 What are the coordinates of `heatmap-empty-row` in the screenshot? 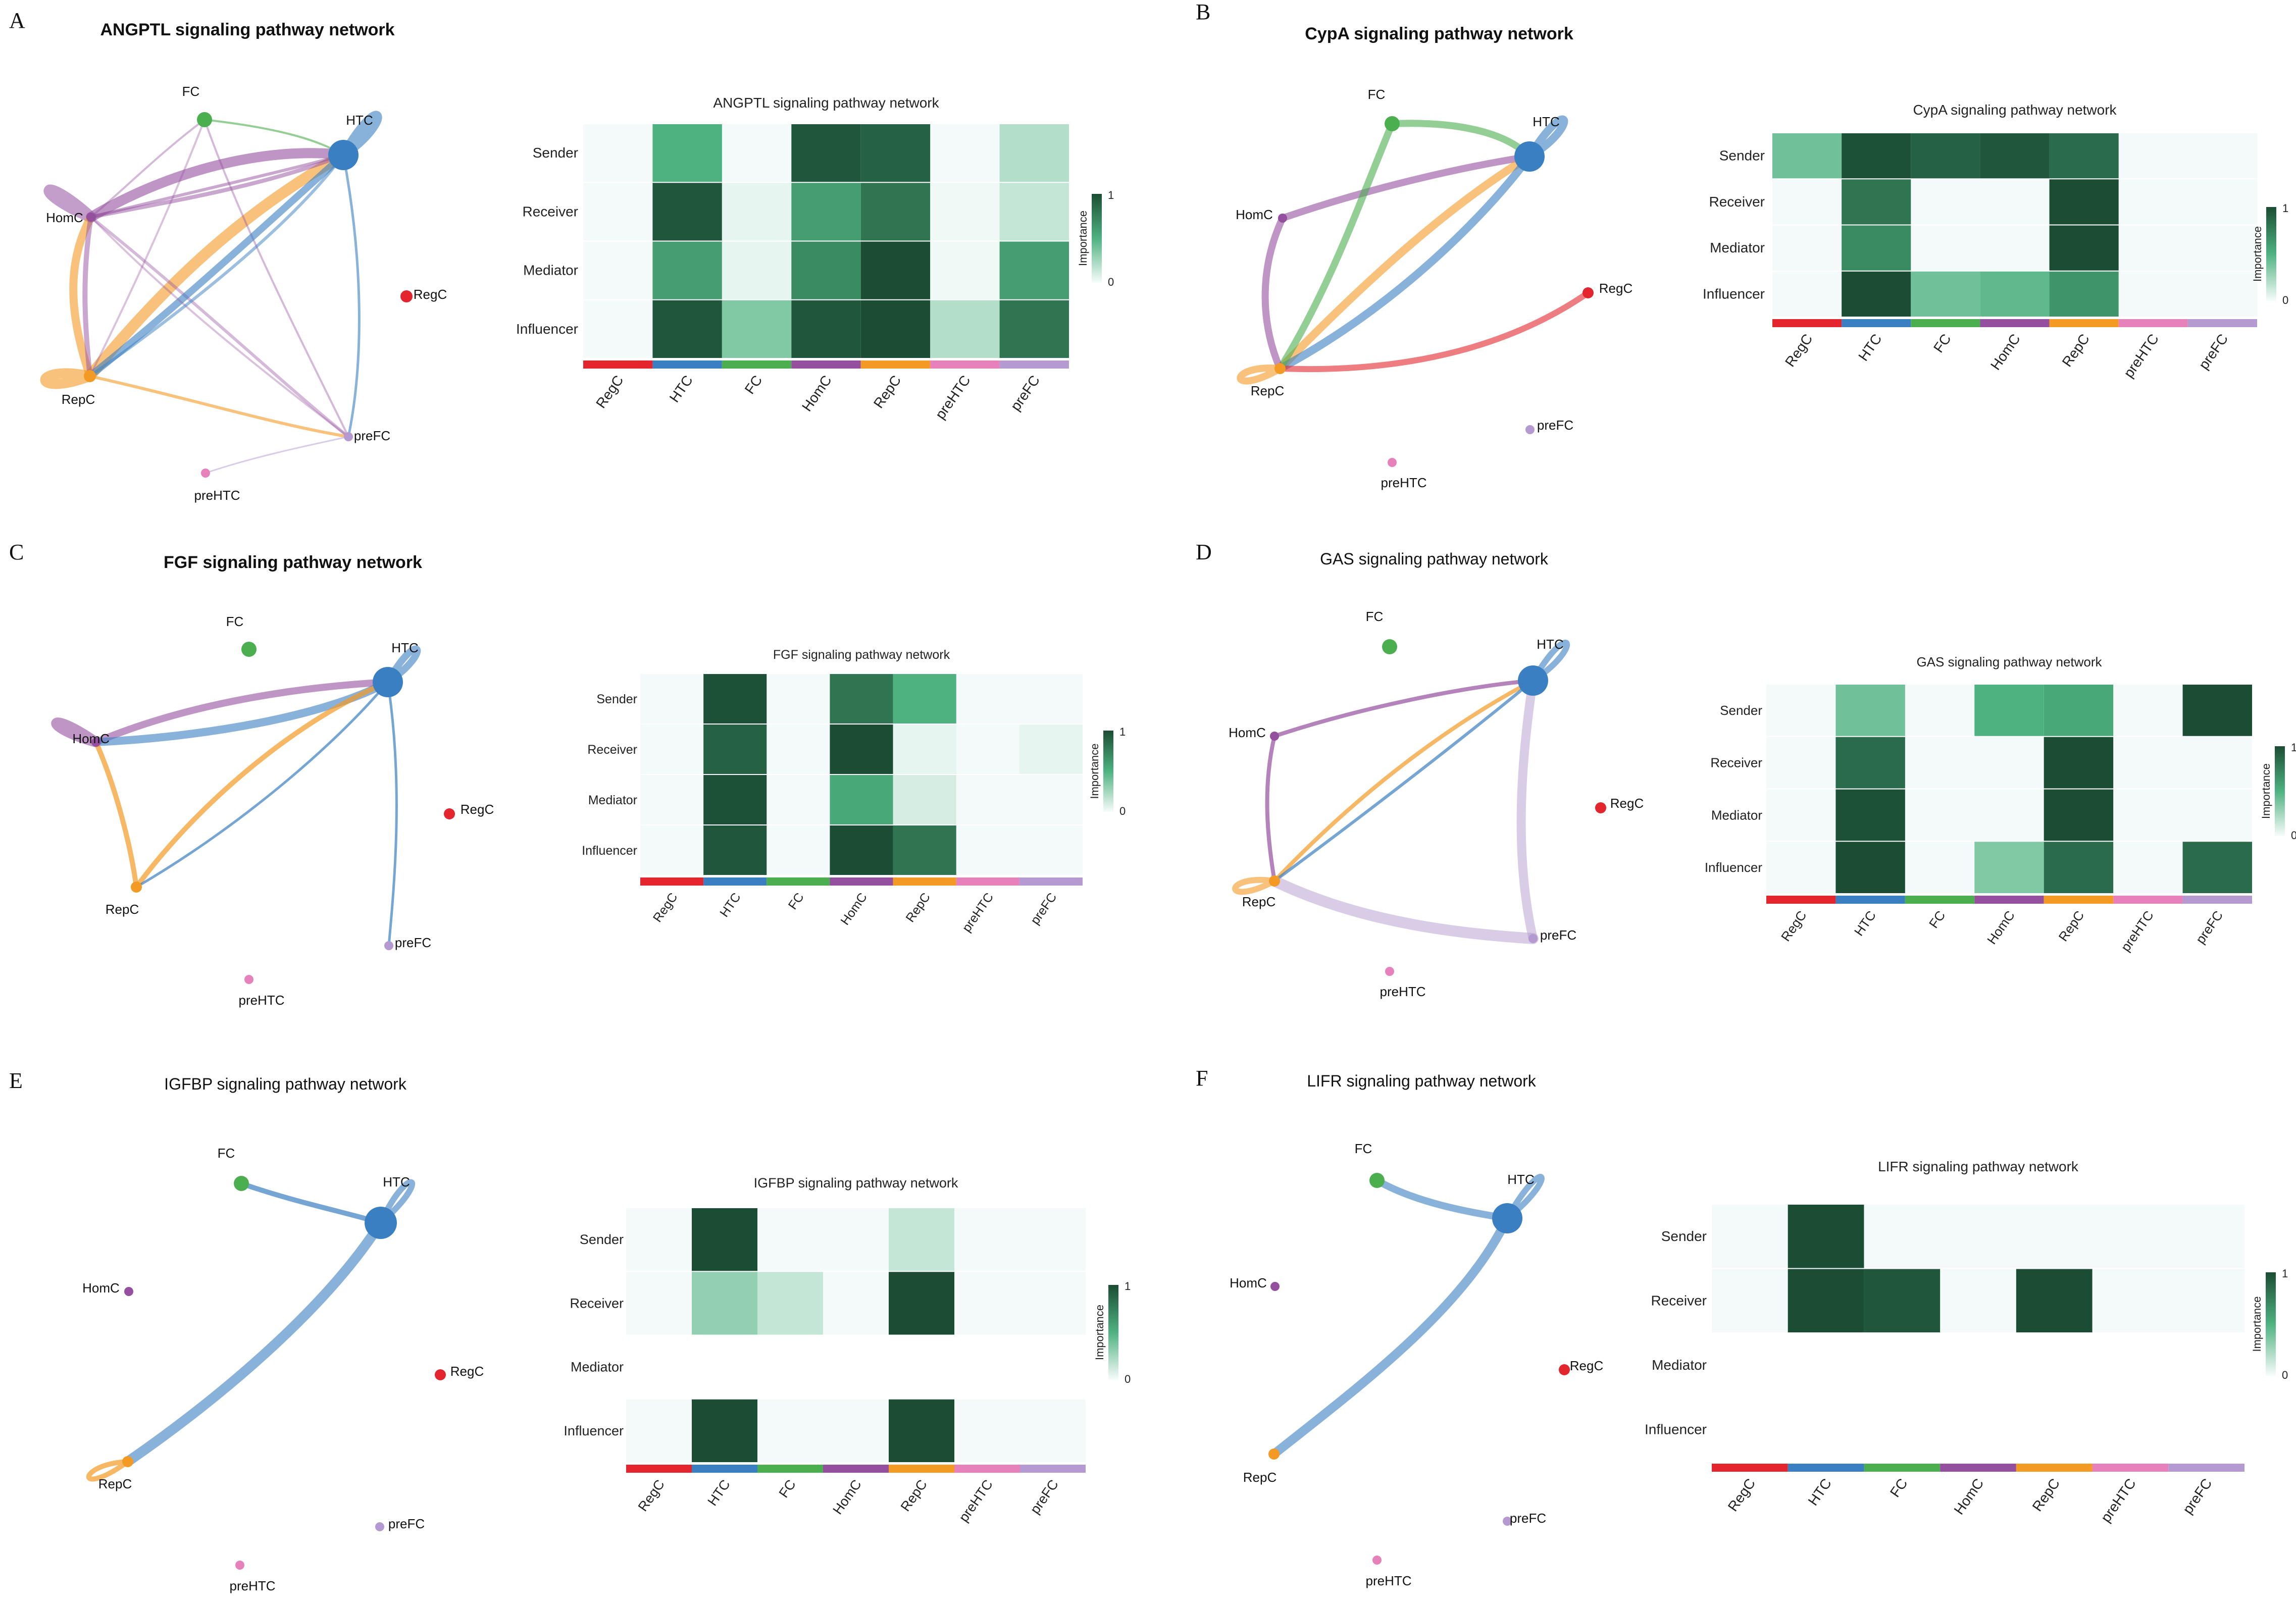 It's located at (1978, 1429).